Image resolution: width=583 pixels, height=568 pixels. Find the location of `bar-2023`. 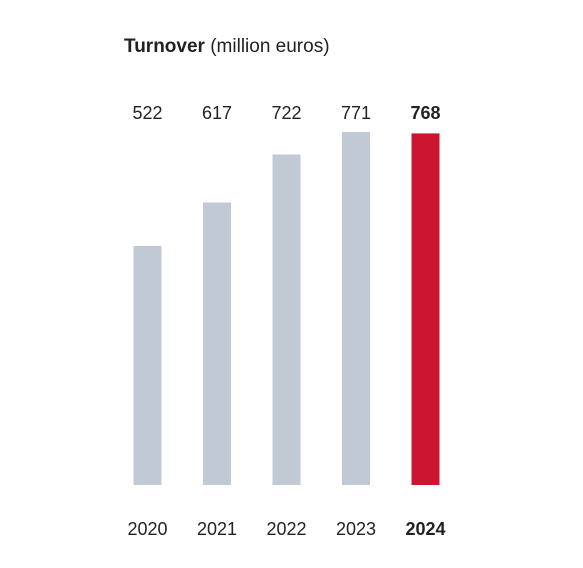

bar-2023 is located at coordinates (356, 308).